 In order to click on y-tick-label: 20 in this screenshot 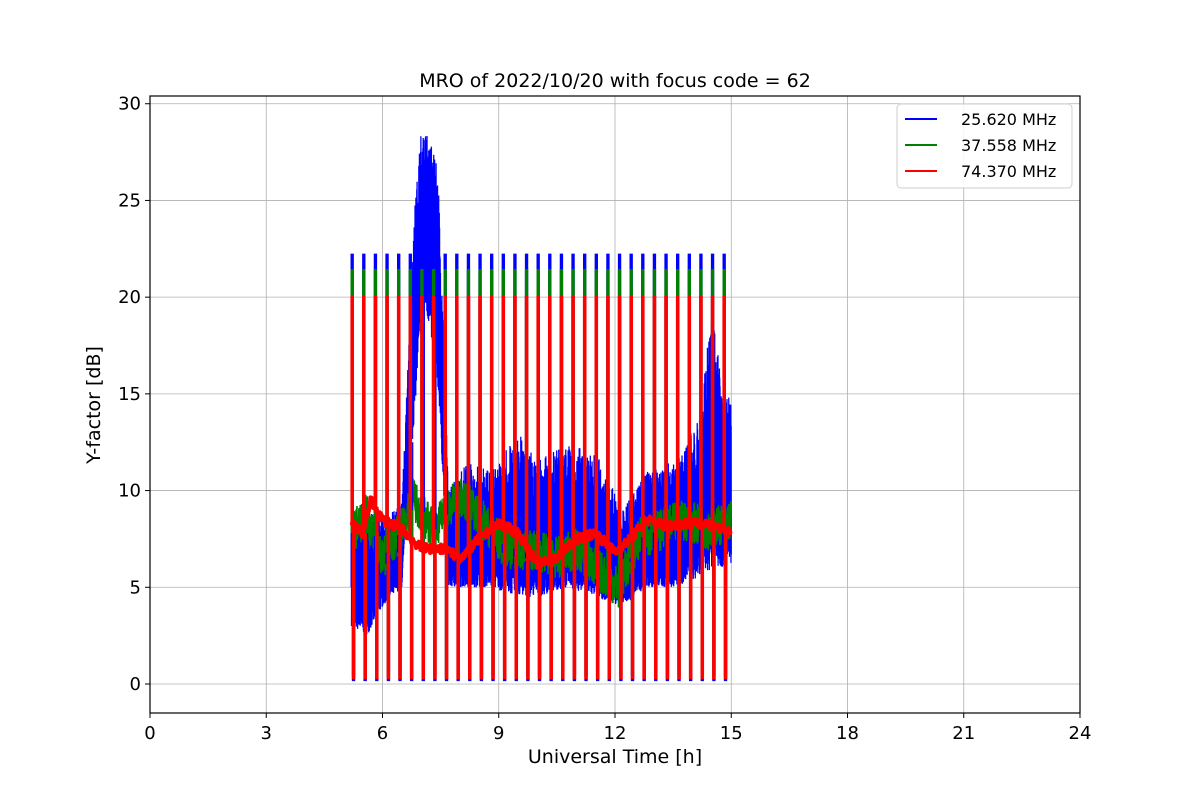, I will do `click(129, 297)`.